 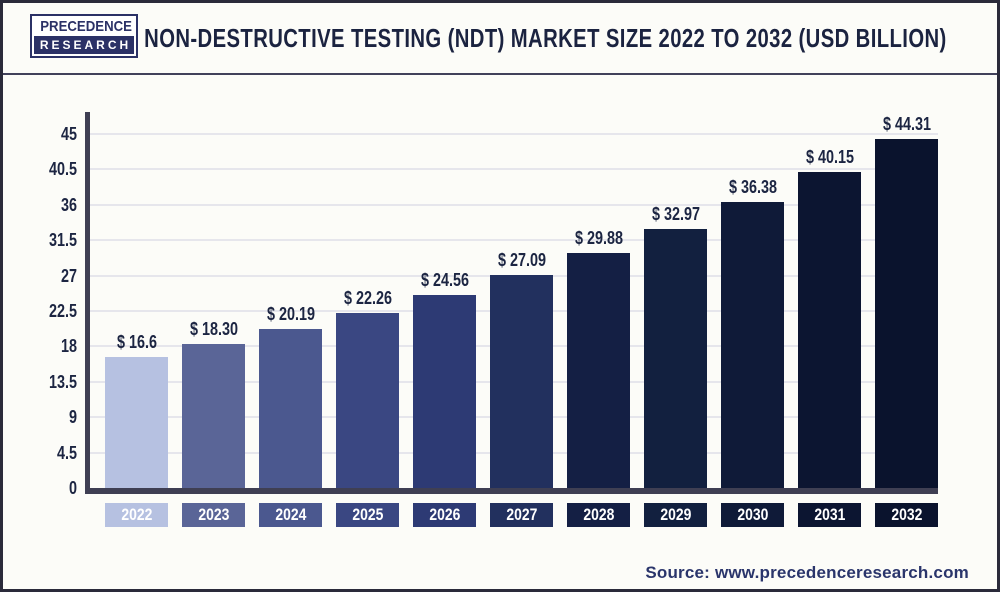 What do you see at coordinates (50, 453) in the screenshot?
I see `y-tick-label: 4.5` at bounding box center [50, 453].